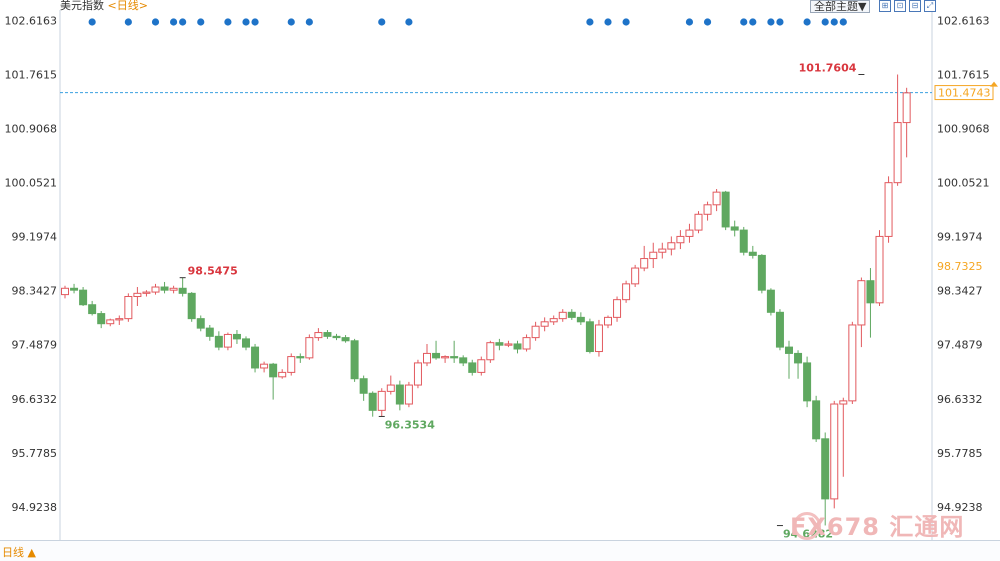 The height and width of the screenshot is (561, 1000). Describe the element at coordinates (127, 6) in the screenshot. I see `period-control: <日线>` at that location.